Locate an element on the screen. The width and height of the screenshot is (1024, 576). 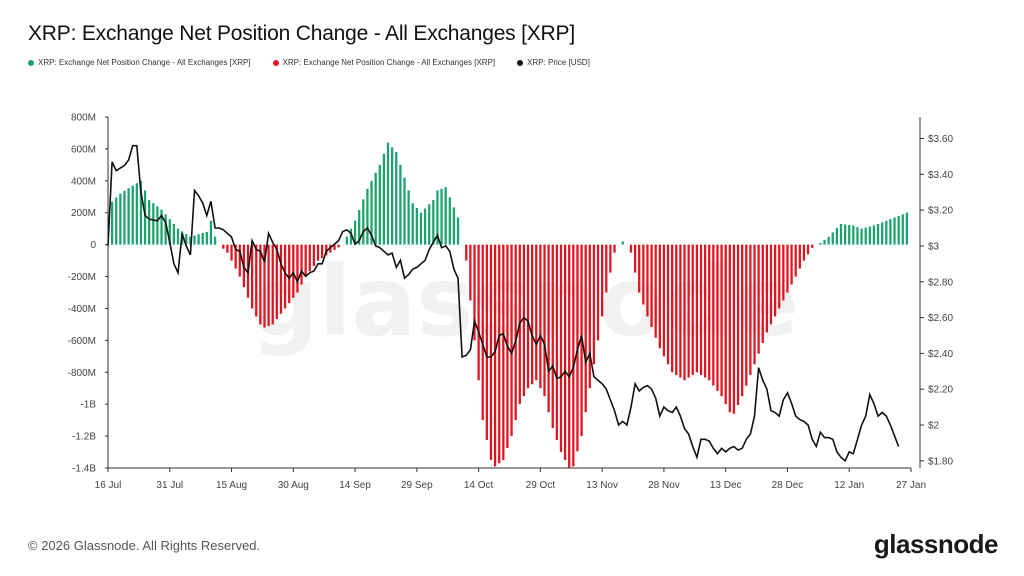
legend-dot-negative is located at coordinates (275, 62).